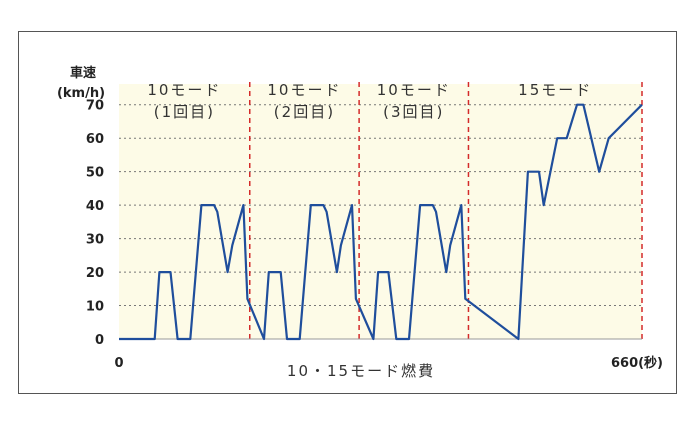  I want to click on y-tick-40: 40, so click(95, 206).